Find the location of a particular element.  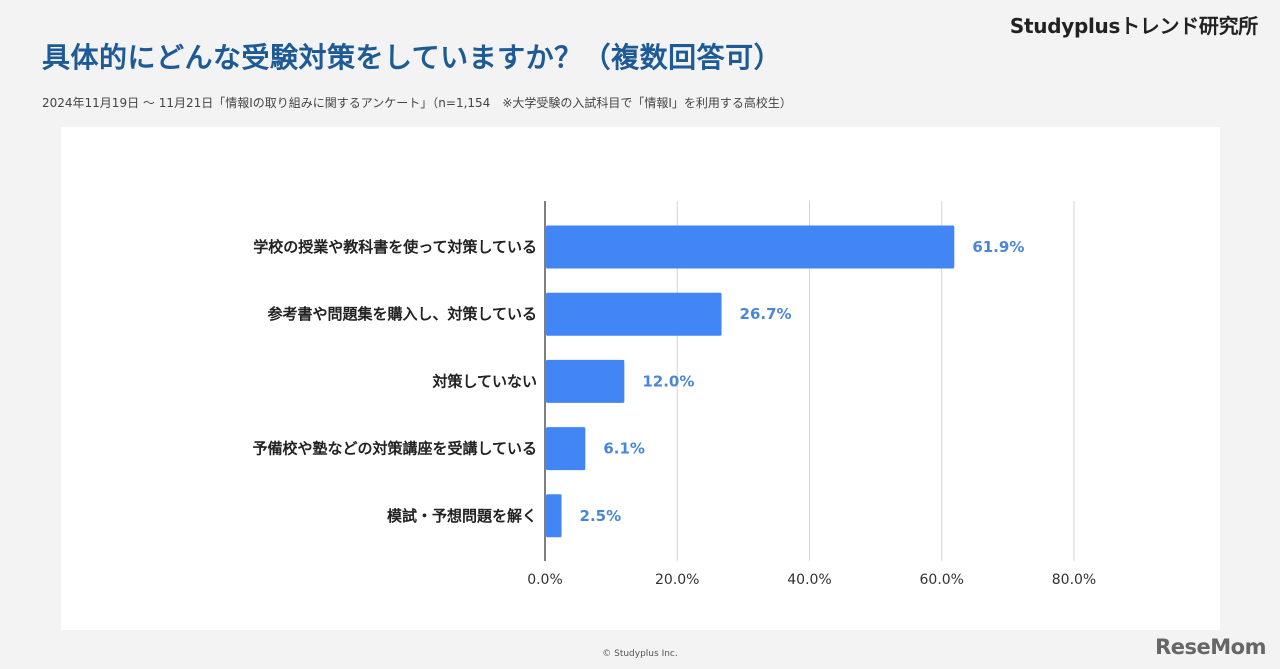

value-label: 26.7% is located at coordinates (766, 314).